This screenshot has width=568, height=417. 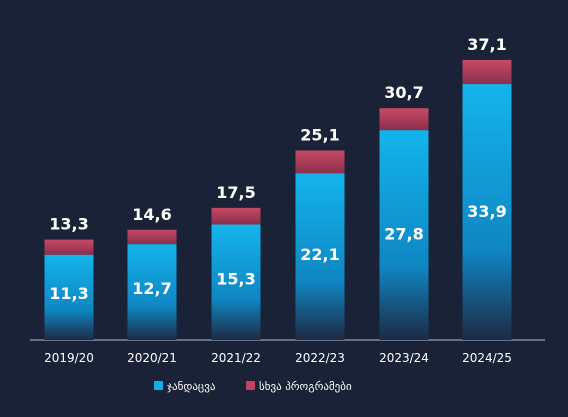 What do you see at coordinates (235, 192) in the screenshot?
I see `total-value-label: 17,5` at bounding box center [235, 192].